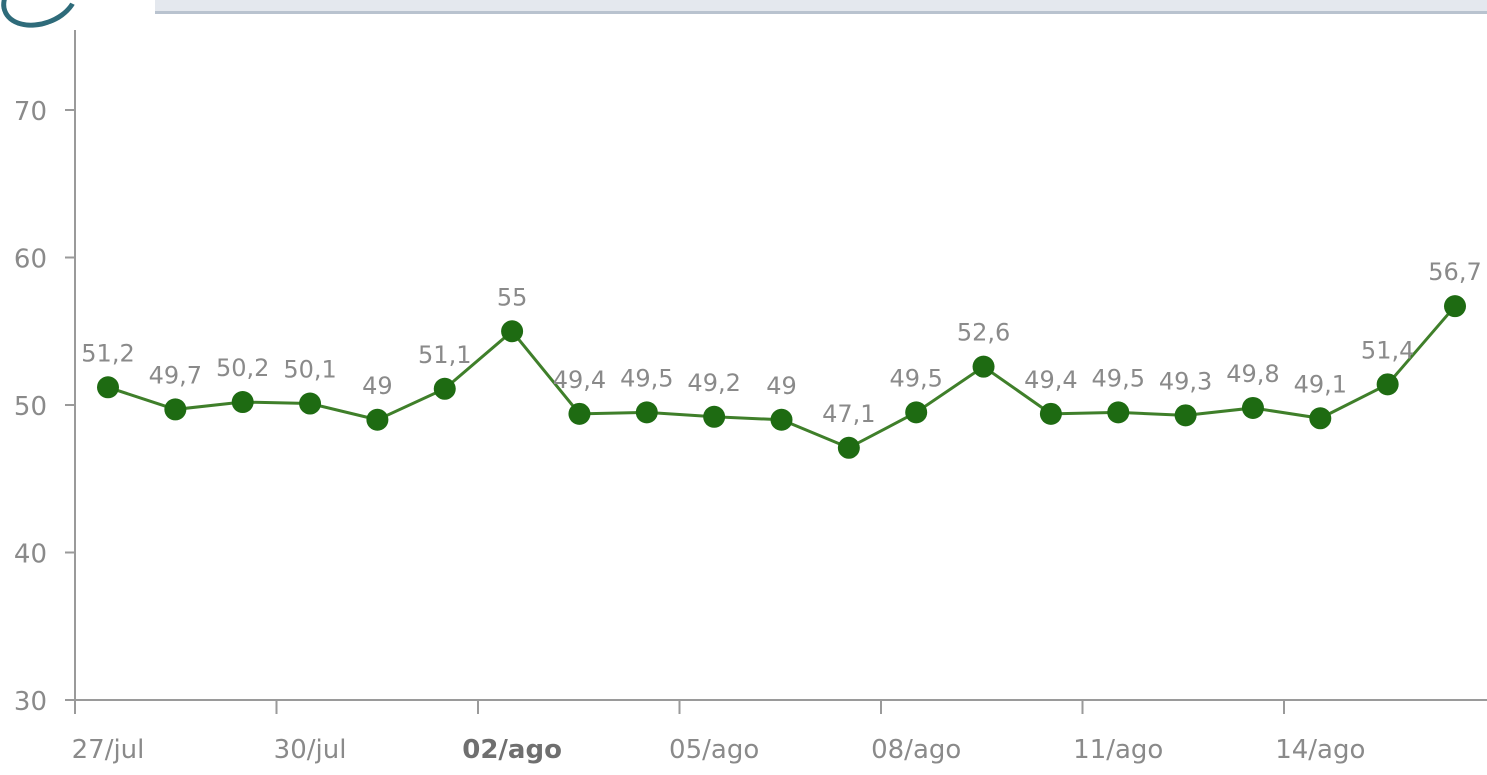 This screenshot has width=1487, height=775. Describe the element at coordinates (916, 750) in the screenshot. I see `x-tick-label: 08/ago` at that location.